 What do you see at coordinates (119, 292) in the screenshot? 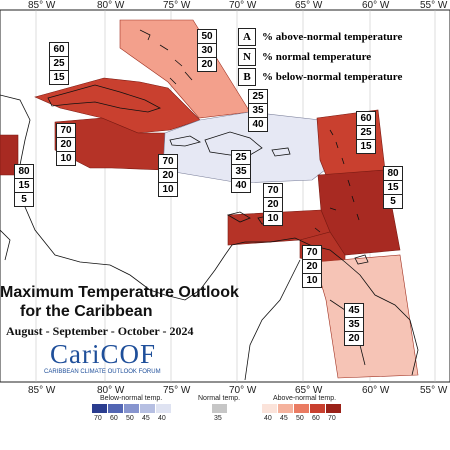
I see `map-title: Maximum Temperature Outlook` at bounding box center [119, 292].